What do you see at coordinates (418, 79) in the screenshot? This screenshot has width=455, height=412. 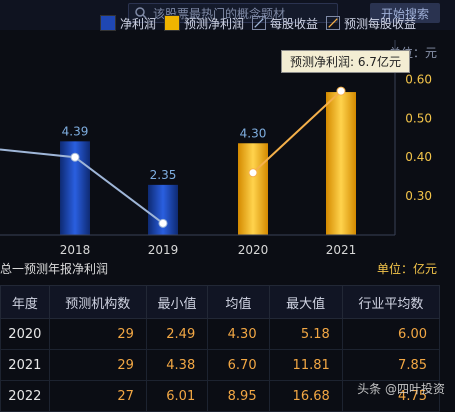 I see `y-tick-label: 0.60` at bounding box center [418, 79].